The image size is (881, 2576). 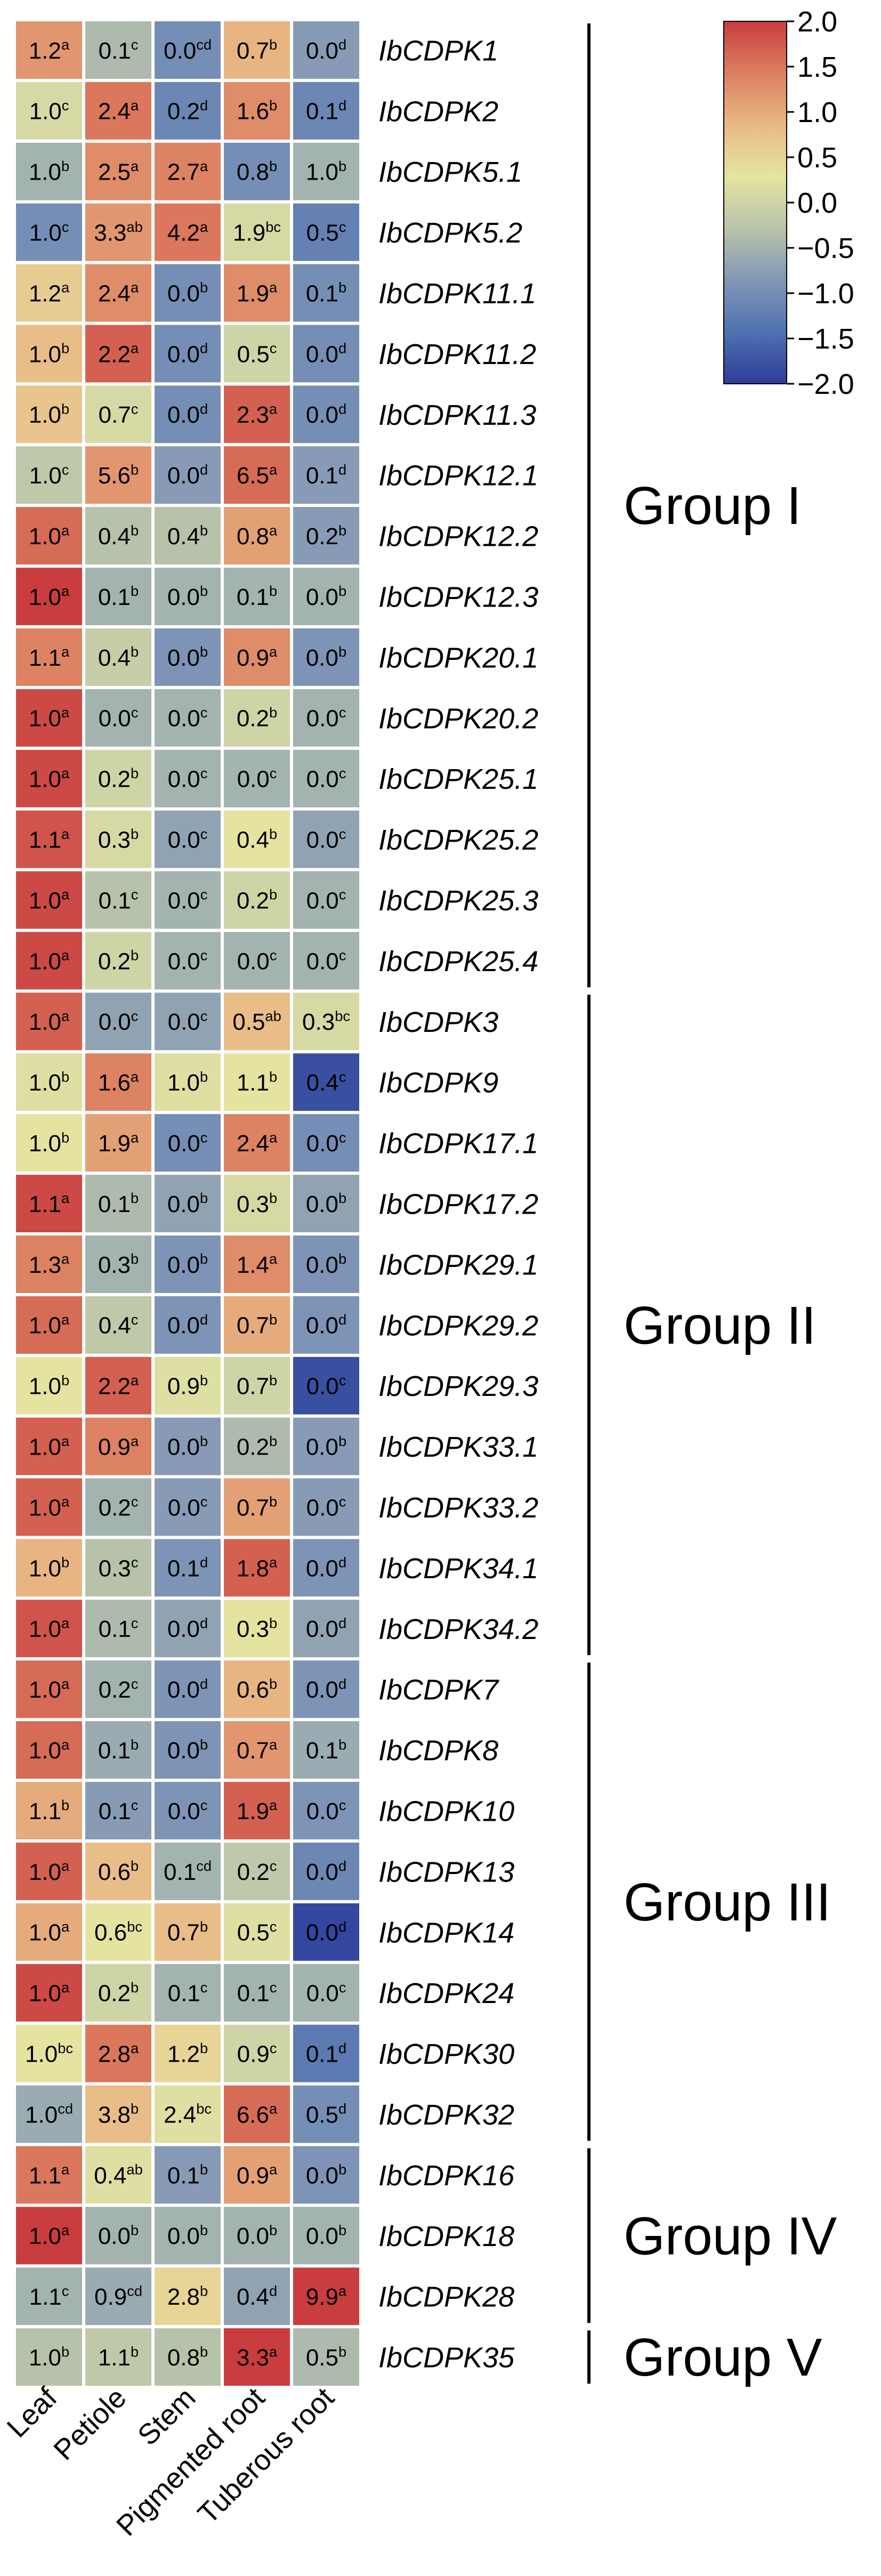 I want to click on cell-value-label: 0.2b, so click(x=257, y=718).